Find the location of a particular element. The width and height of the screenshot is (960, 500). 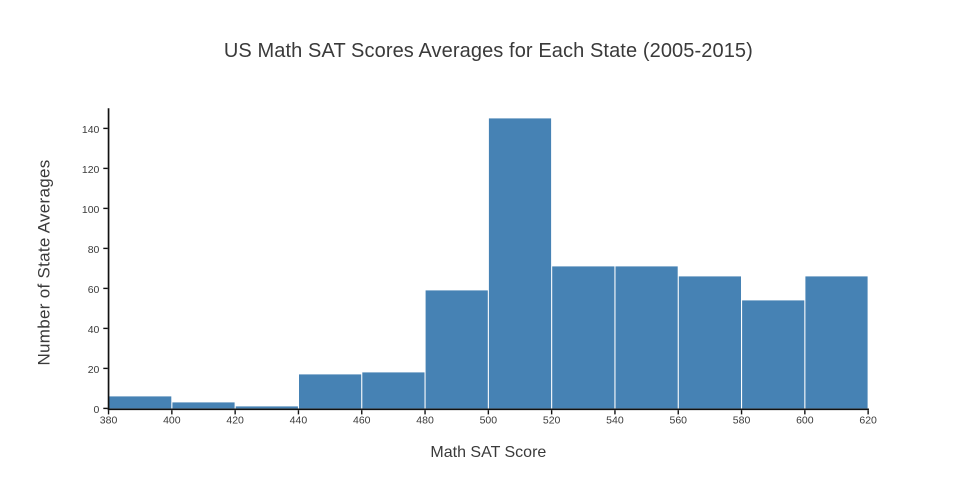

svg-text: 400 is located at coordinates (172, 421).